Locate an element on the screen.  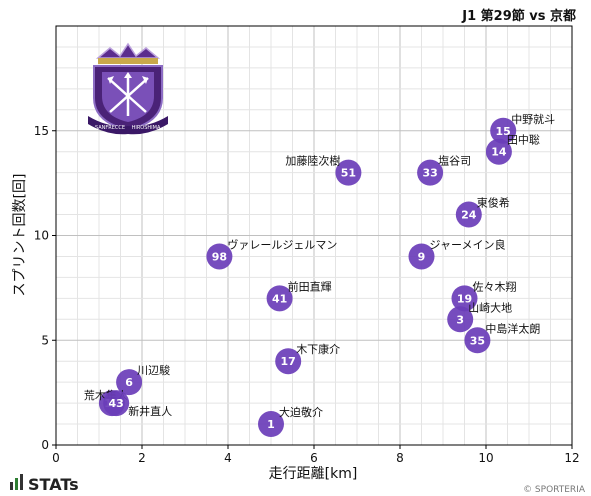
player-number: 1 is located at coordinates (271, 424).